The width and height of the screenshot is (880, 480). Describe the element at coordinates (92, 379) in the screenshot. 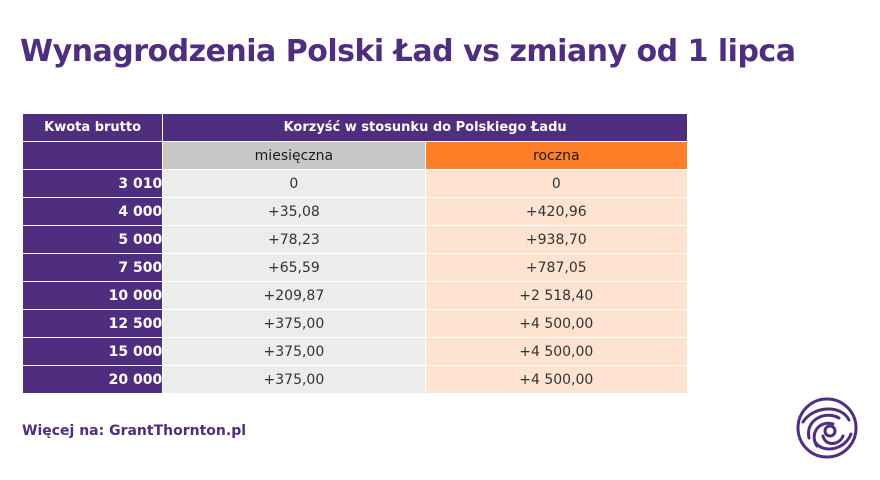

I see `row-amount: 20 000` at that location.